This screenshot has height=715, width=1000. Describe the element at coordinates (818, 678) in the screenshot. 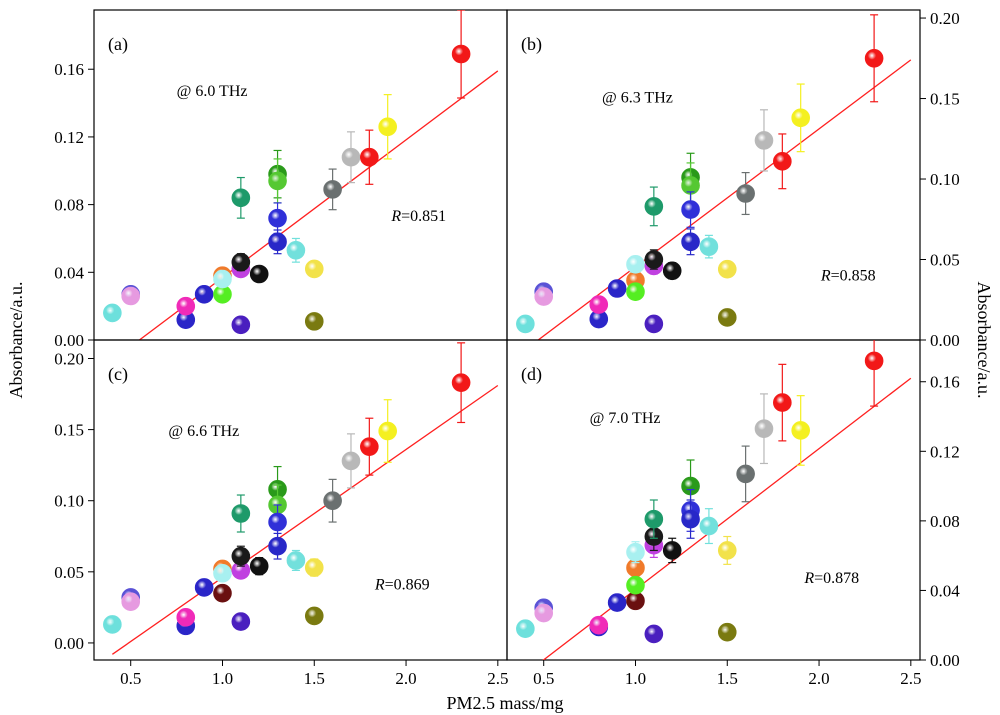

I see `x-tick-label: 2.0` at that location.